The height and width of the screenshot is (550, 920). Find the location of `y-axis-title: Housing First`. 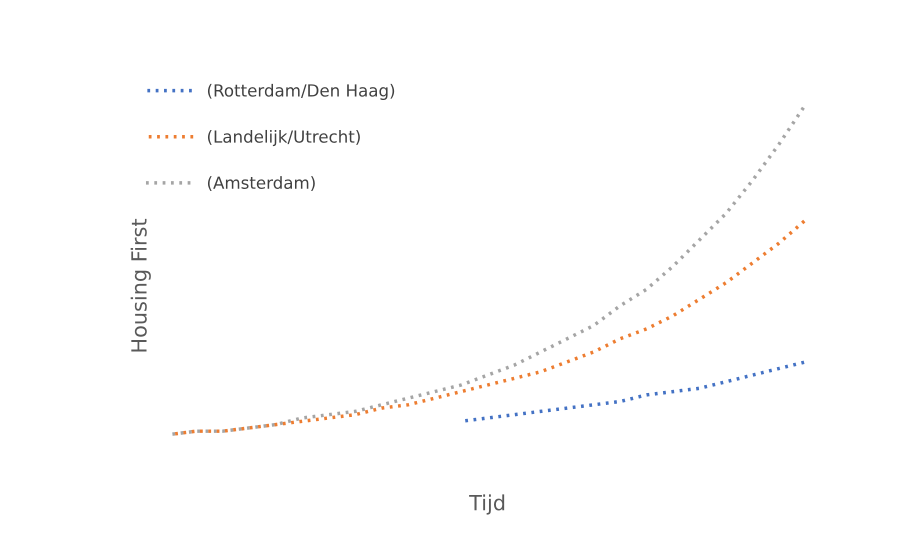

y-axis-title: Housing First is located at coordinates (140, 285).